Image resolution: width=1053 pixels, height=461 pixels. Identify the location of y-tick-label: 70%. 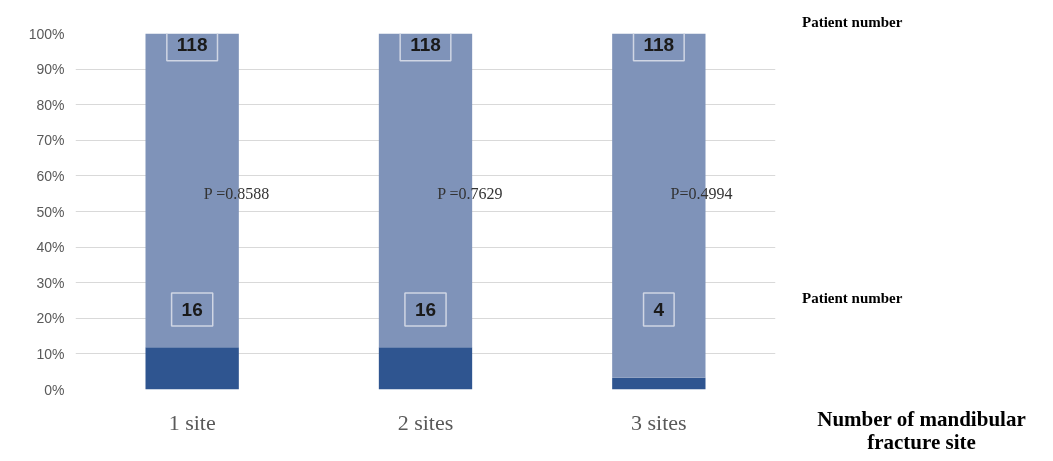
(50, 140).